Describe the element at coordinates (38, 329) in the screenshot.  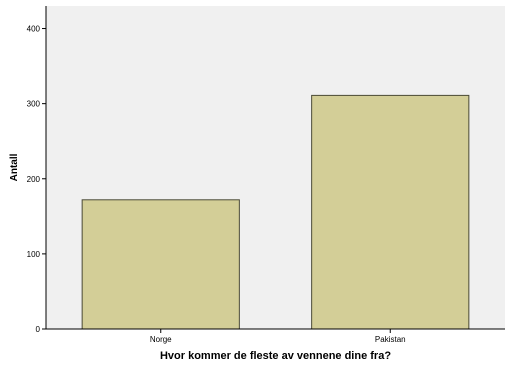
I see `y-tick-label: 0` at that location.